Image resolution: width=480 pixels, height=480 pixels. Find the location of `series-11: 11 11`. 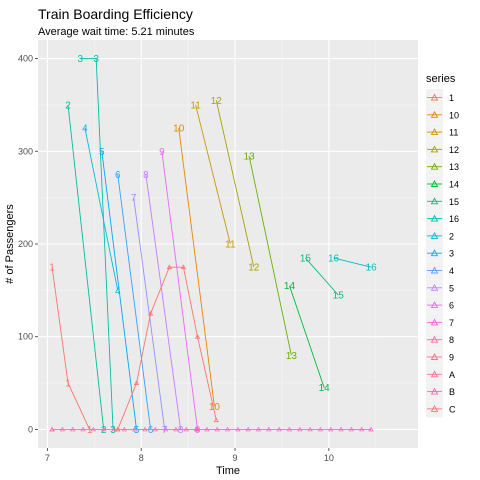

series-11: 11 11 is located at coordinates (213, 175).